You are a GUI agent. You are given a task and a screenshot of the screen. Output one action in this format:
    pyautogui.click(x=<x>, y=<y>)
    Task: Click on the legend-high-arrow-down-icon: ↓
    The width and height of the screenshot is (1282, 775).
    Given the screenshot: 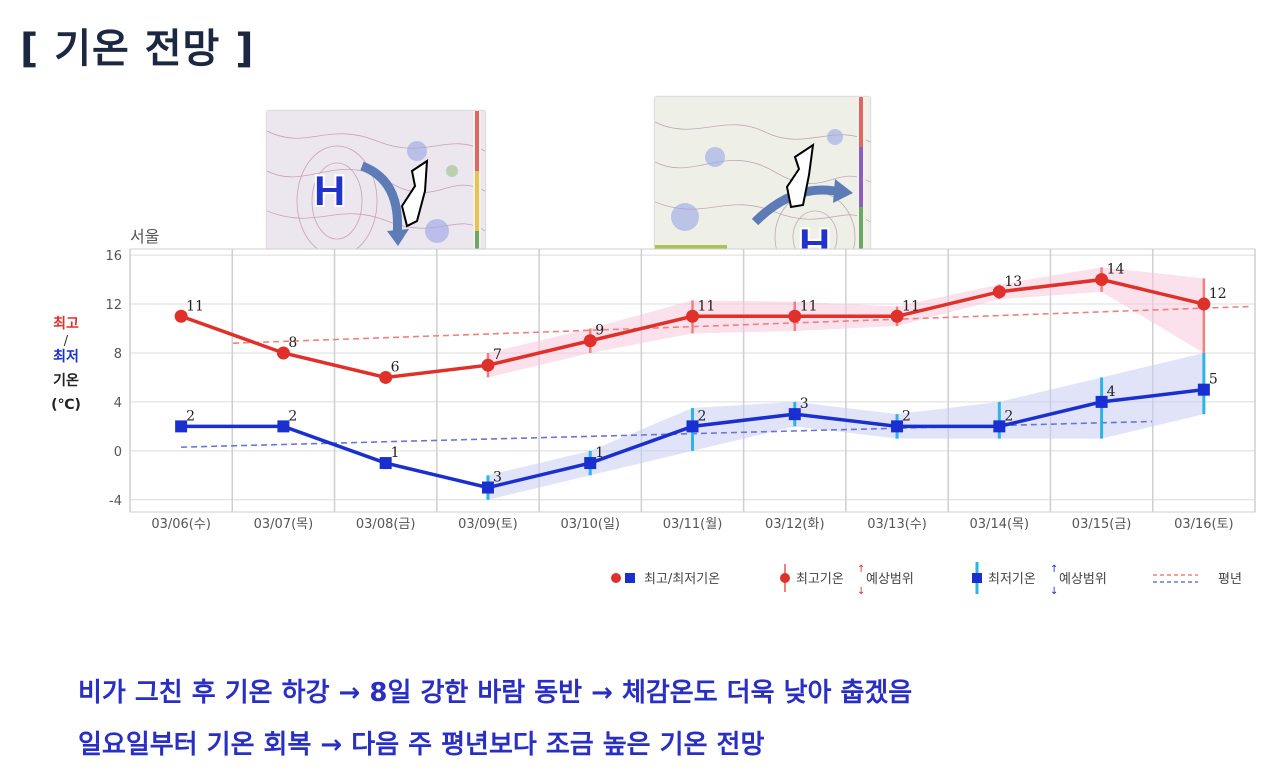 What is the action you would take?
    pyautogui.click(x=861, y=591)
    